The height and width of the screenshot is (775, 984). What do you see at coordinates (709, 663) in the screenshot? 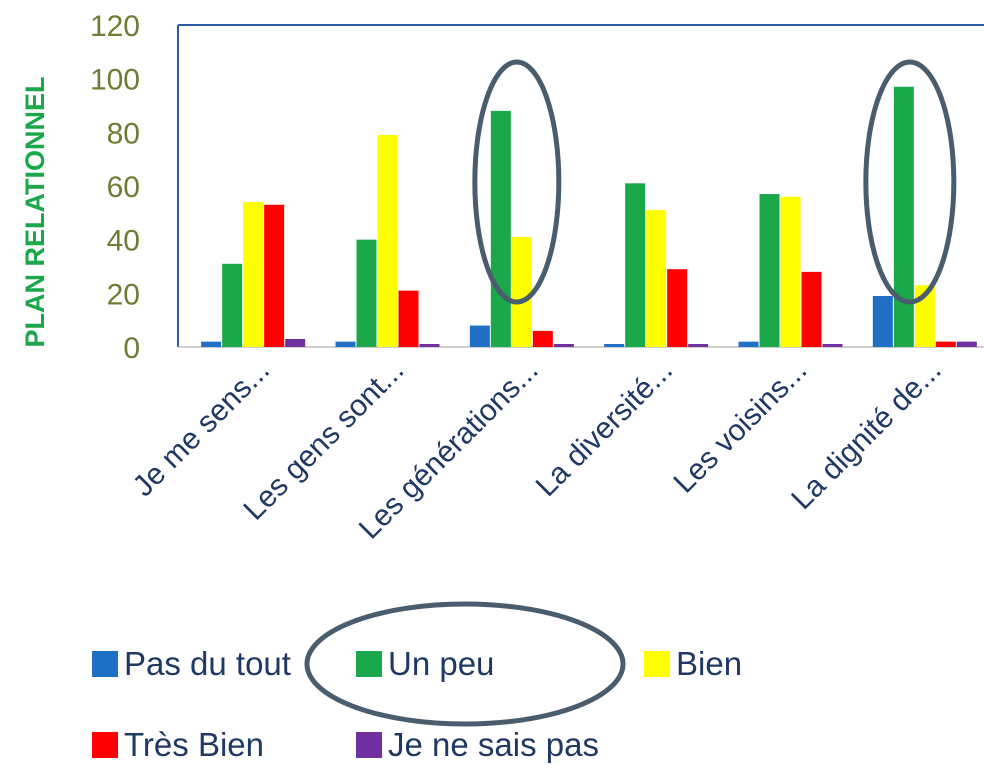
I see `legend-label: Bien` at bounding box center [709, 663].